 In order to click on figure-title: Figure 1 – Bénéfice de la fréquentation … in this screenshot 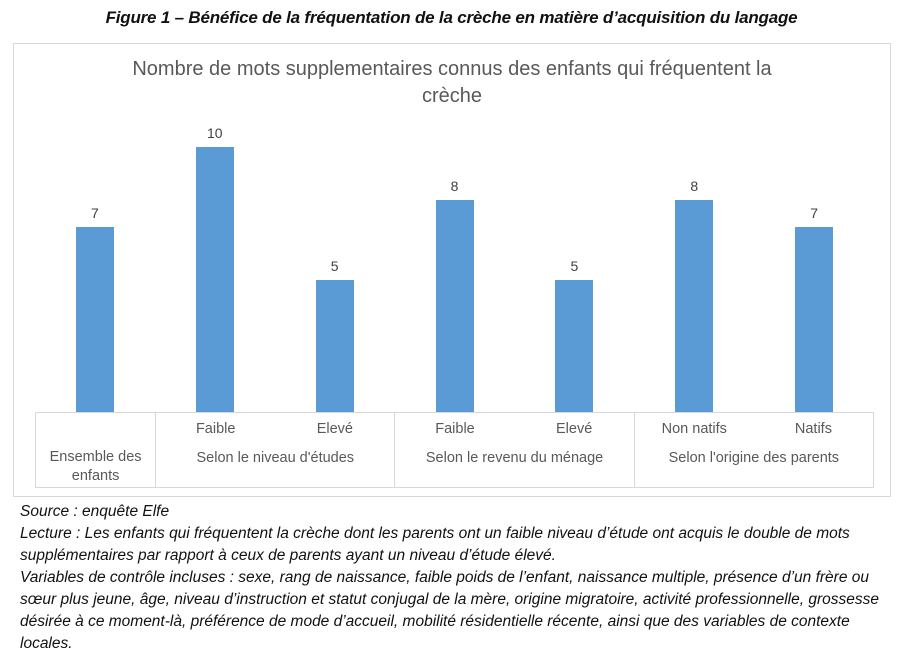, I will do `click(451, 17)`.